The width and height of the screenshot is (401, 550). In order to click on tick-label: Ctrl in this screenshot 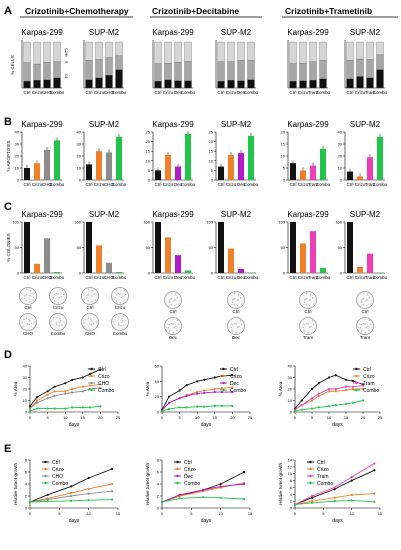, I will do `click(350, 277)`.